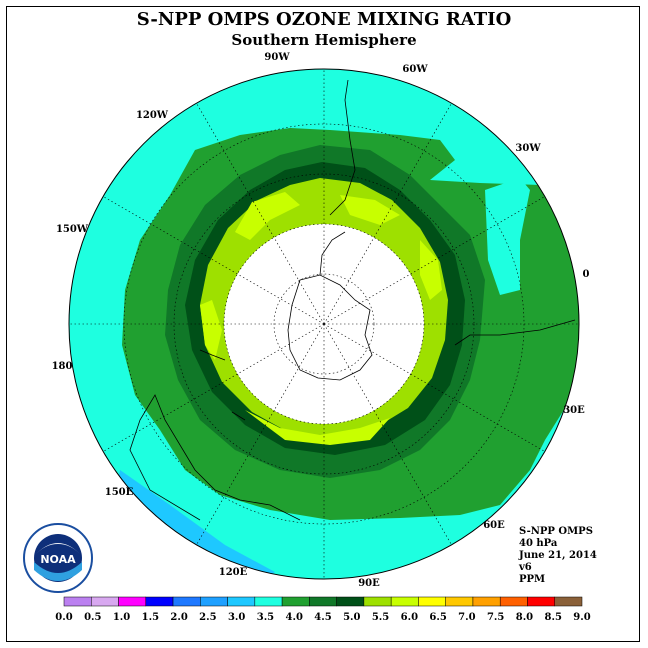 This screenshot has width=648, height=648. Describe the element at coordinates (119, 492) in the screenshot. I see `lon-label-150e: 150E` at that location.